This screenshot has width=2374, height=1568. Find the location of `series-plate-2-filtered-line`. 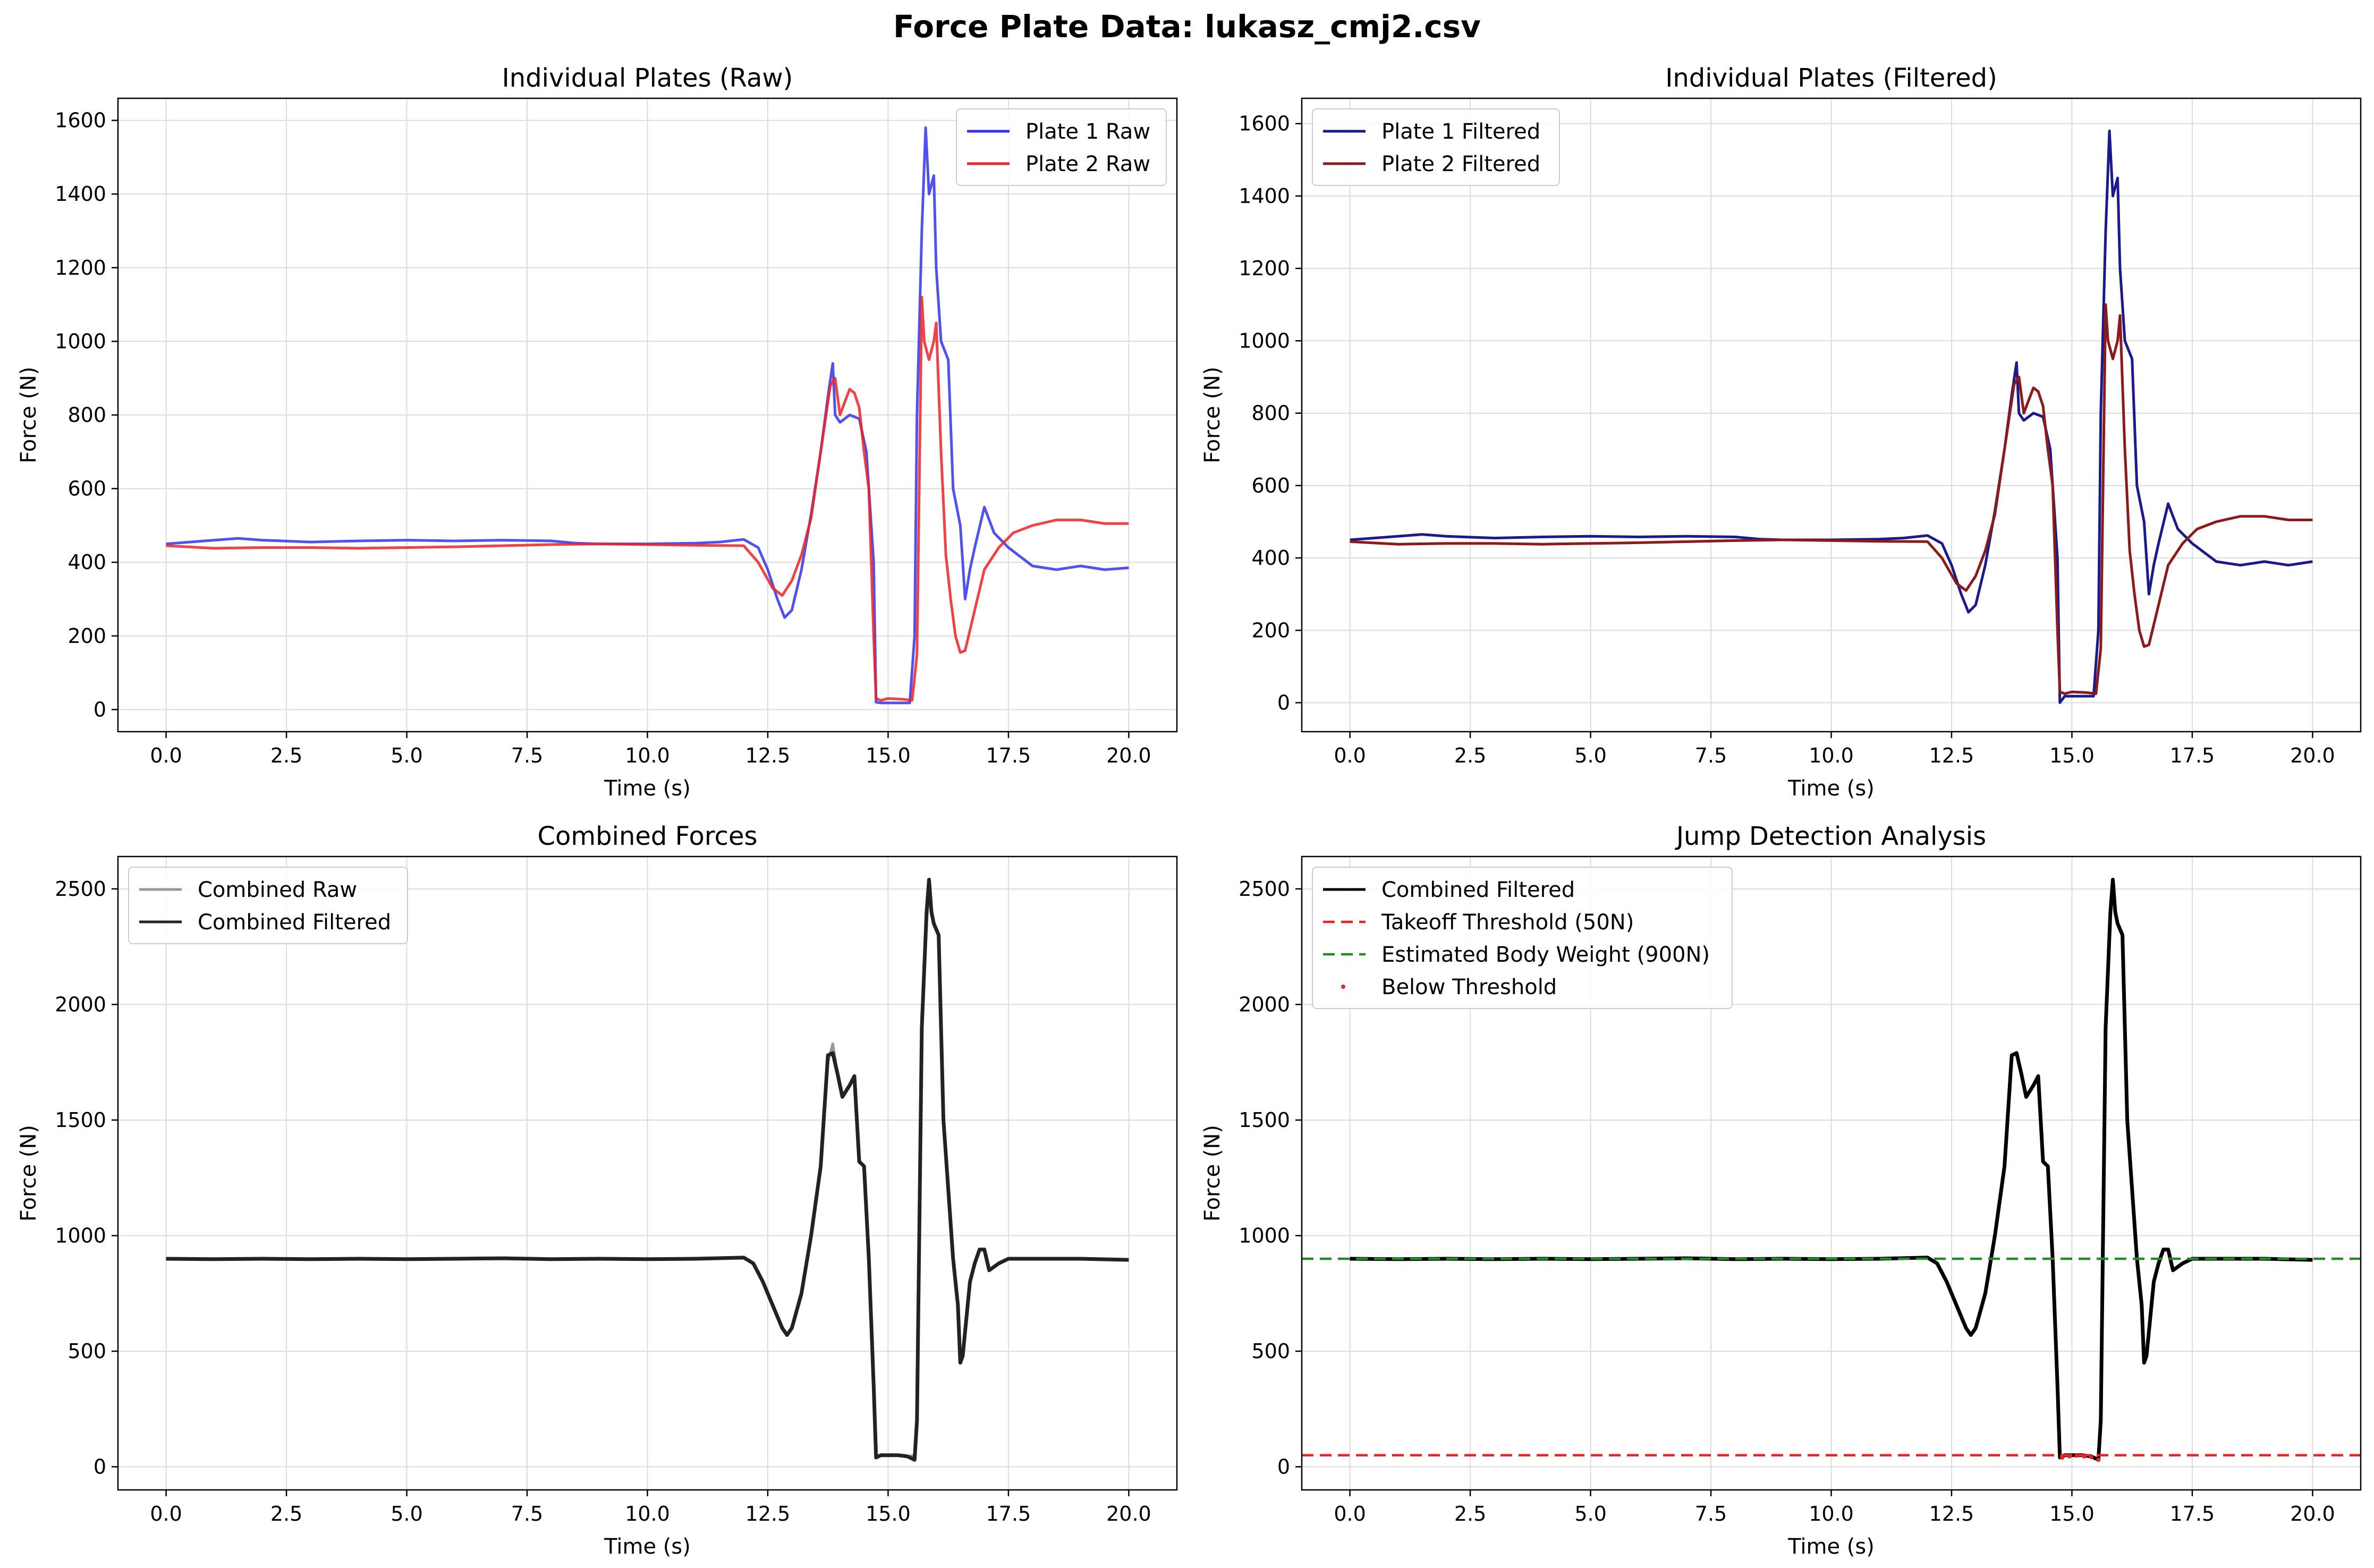

series-plate-2-filtered-line is located at coordinates (1831, 499).